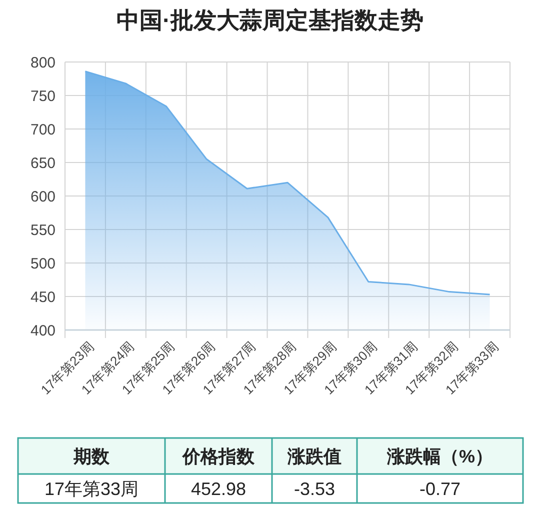  I want to click on y-tick-label: 750, so click(43, 96).